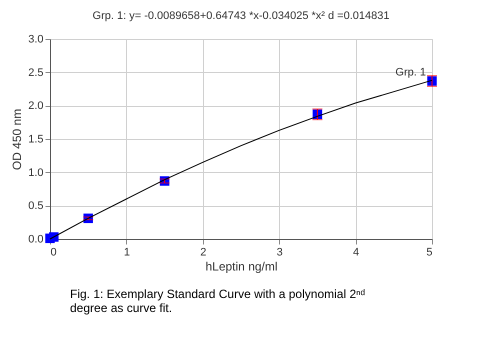  I want to click on x-tick-label: 1, so click(127, 252).